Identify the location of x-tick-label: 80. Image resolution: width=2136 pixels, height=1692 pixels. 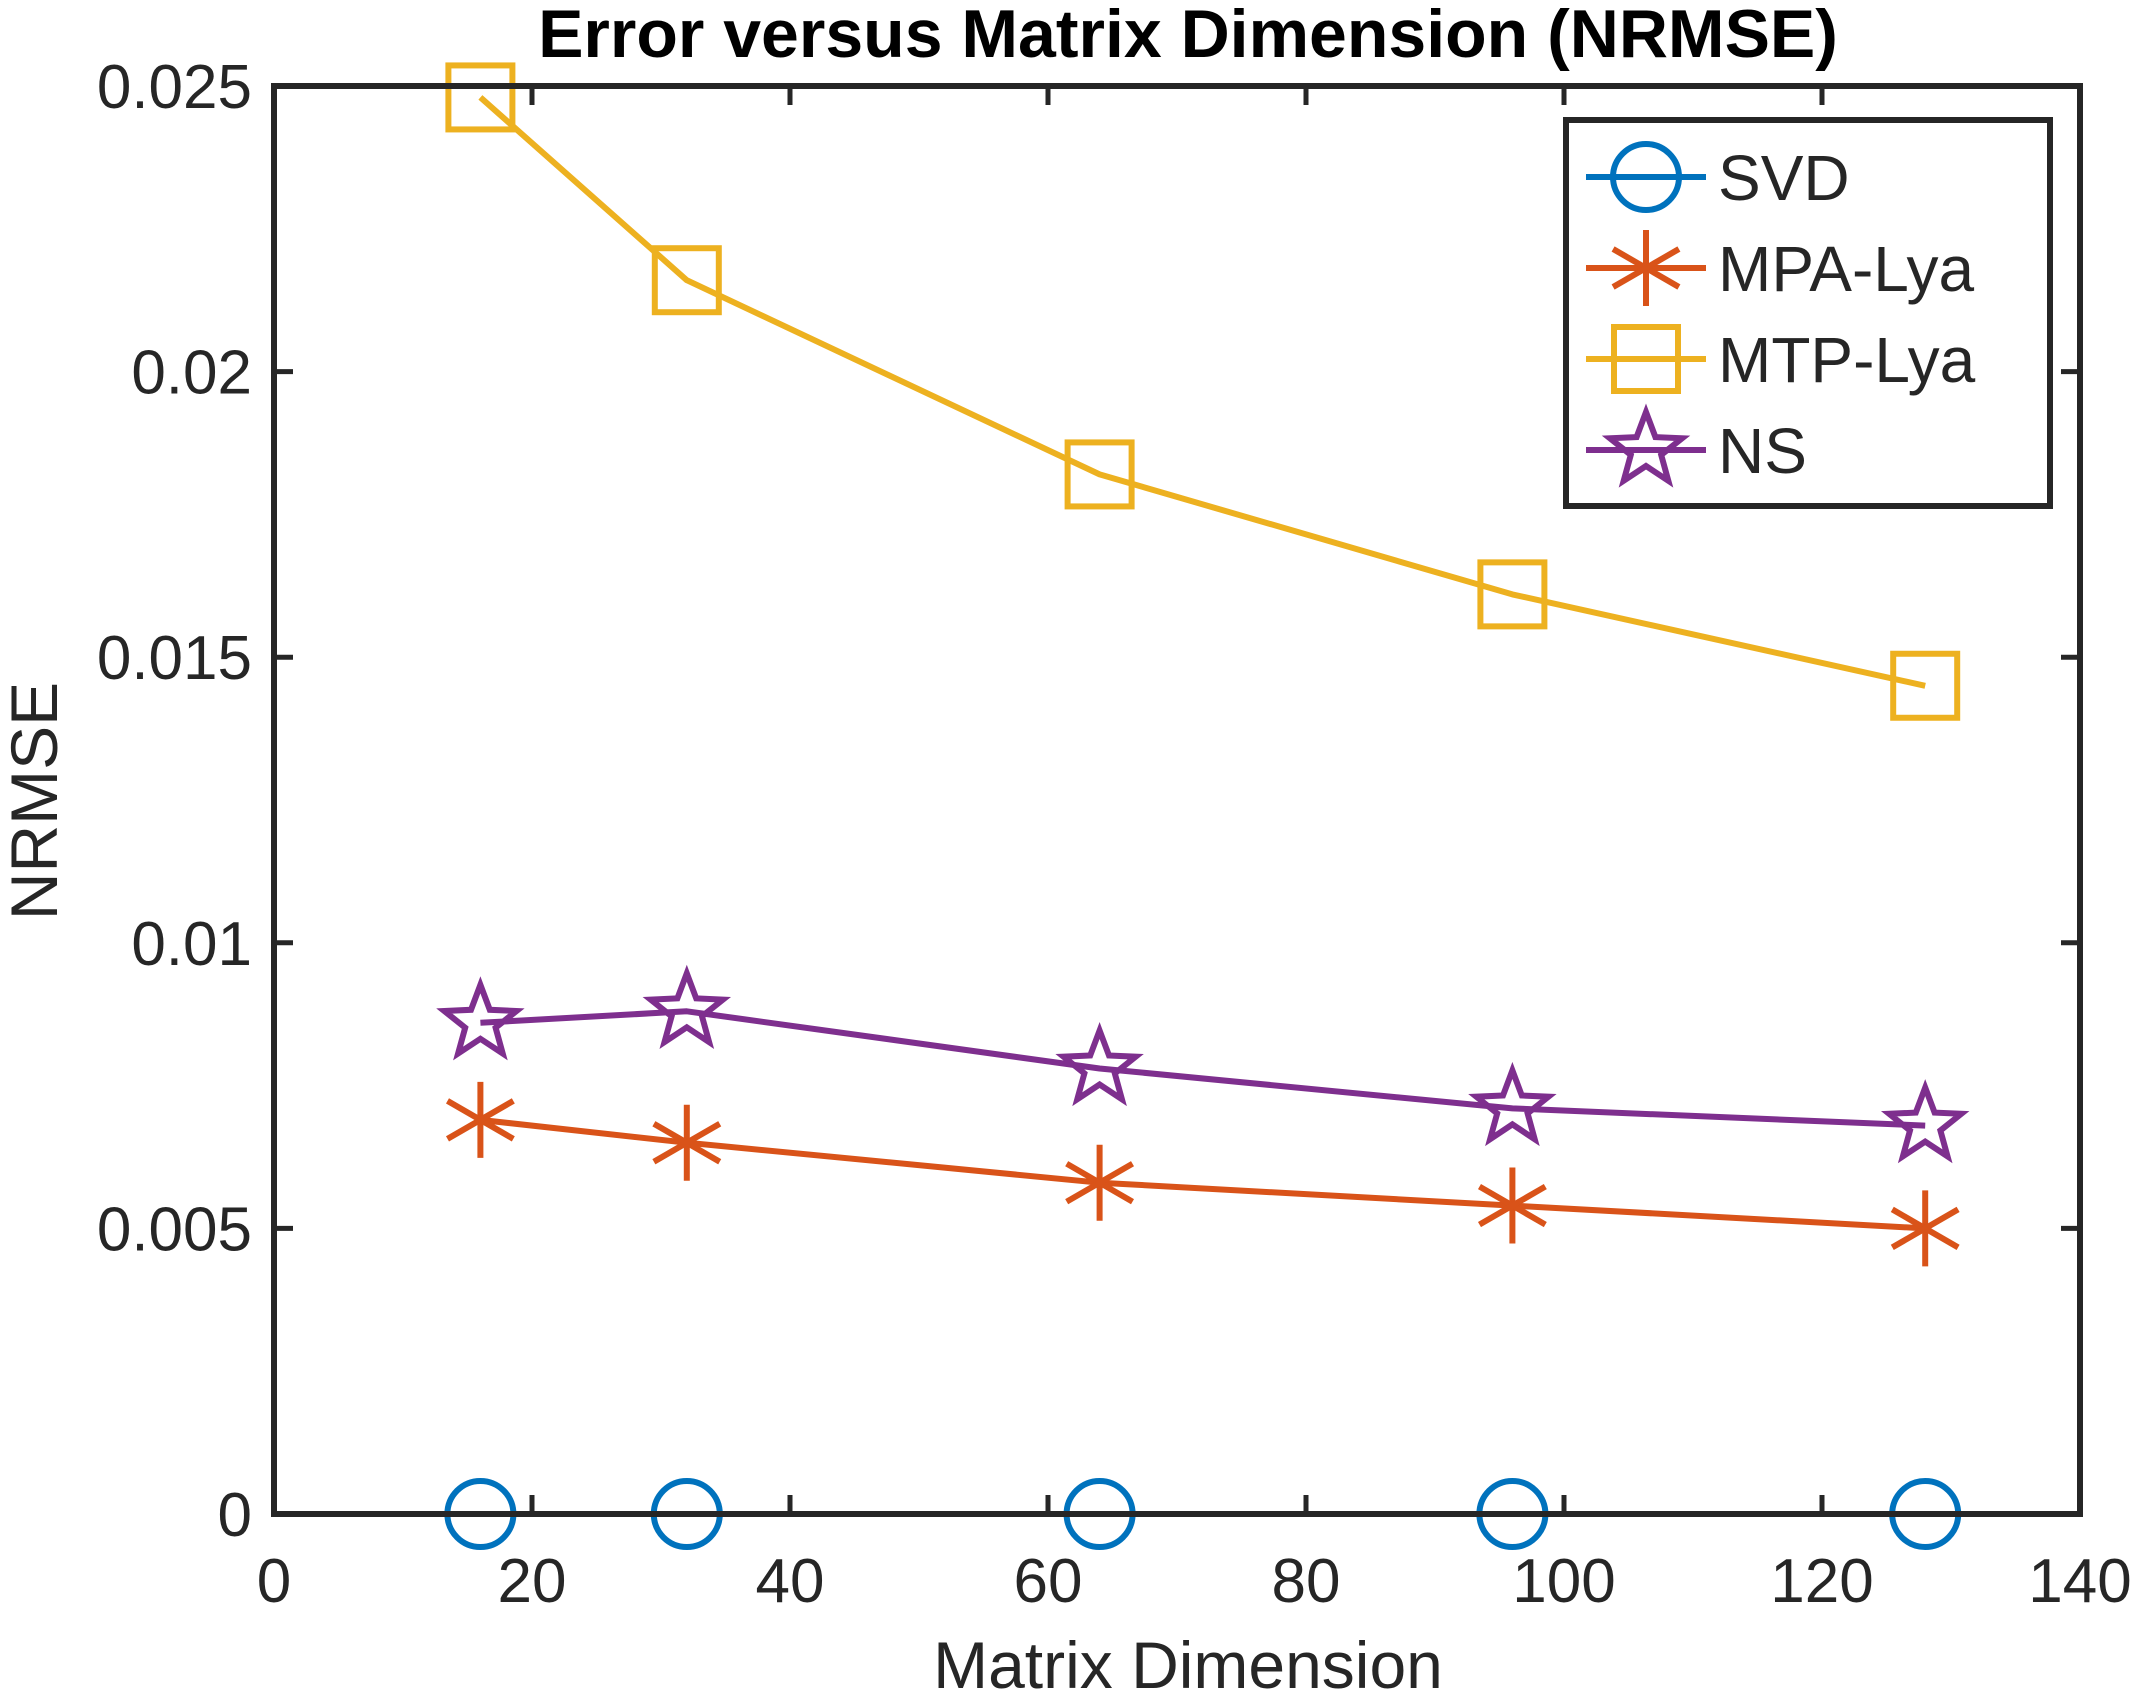
(1306, 1581).